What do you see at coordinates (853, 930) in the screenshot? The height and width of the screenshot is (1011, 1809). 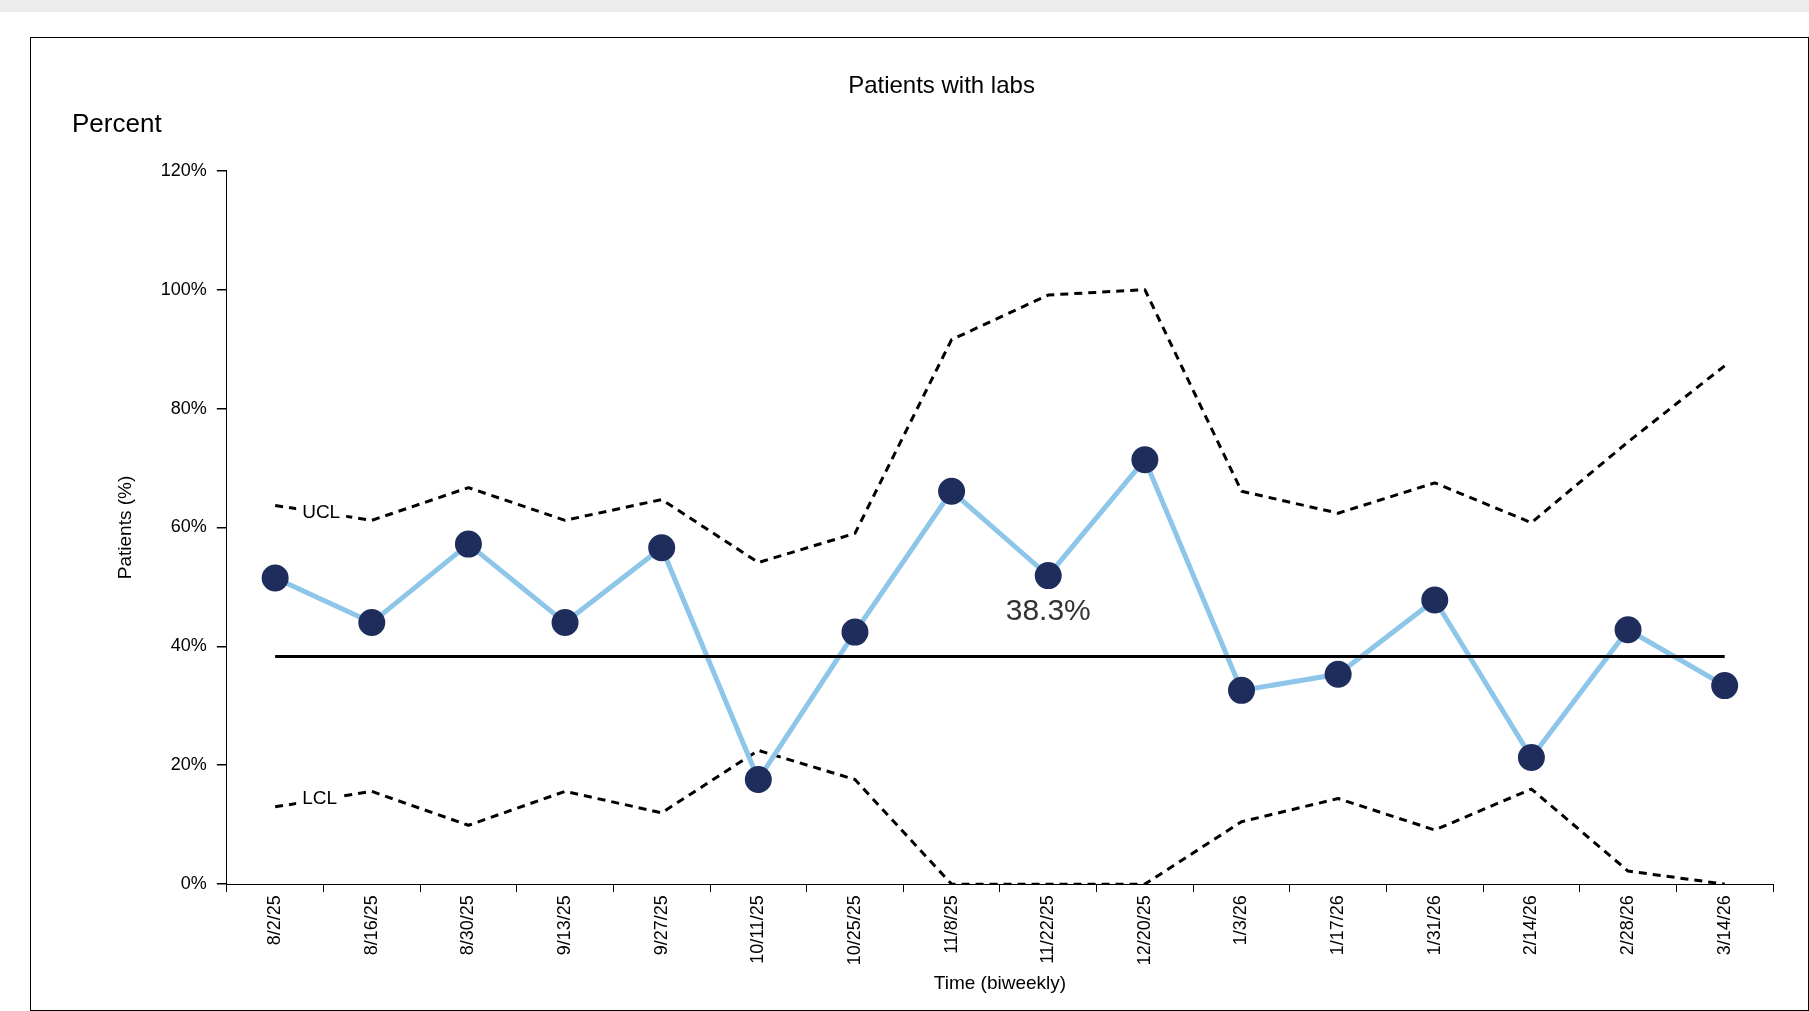 I see `x-tick-label: 10/25/25` at bounding box center [853, 930].